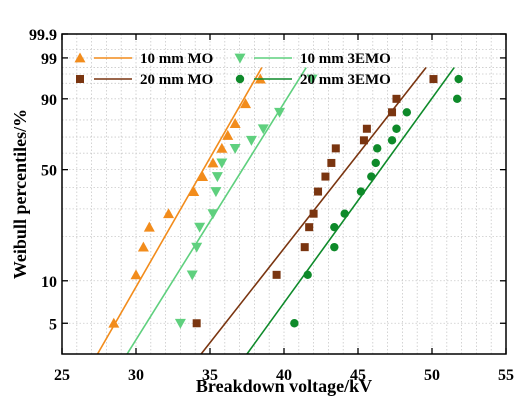 This screenshot has width=518, height=396. I want to click on y-tick-label: 99, so click(49, 59).